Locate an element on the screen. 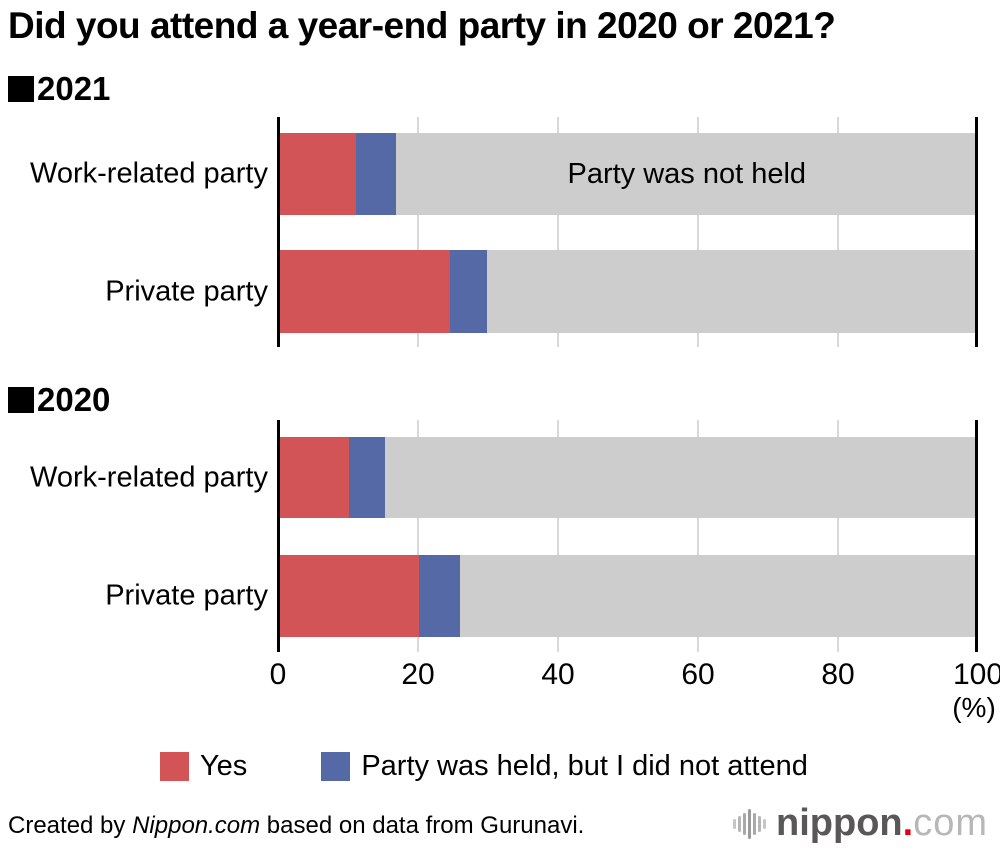  not-held-annotation: Party was not held is located at coordinates (687, 173).